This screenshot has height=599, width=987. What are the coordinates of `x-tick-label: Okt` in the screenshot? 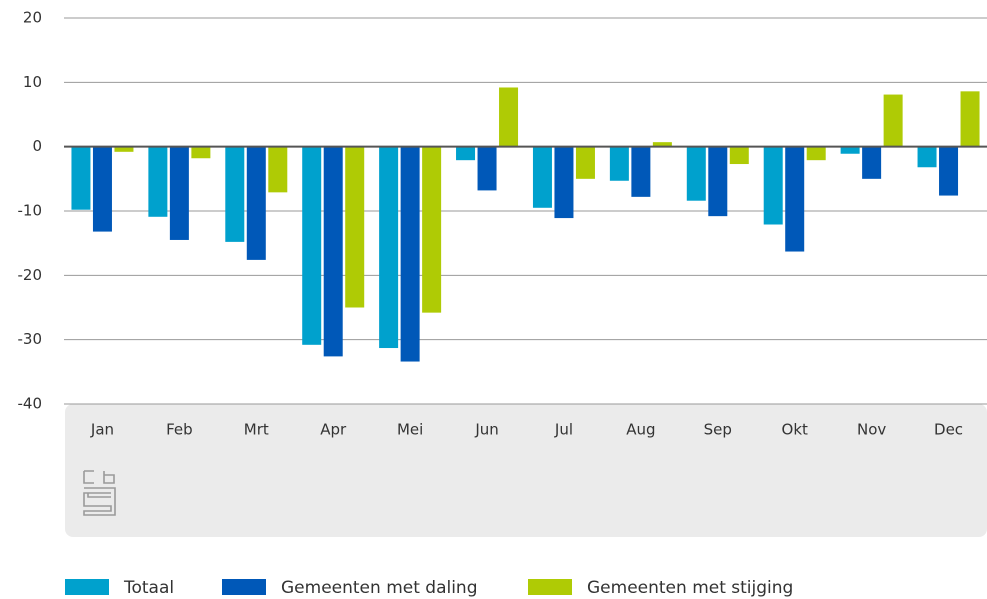 It's located at (795, 430).